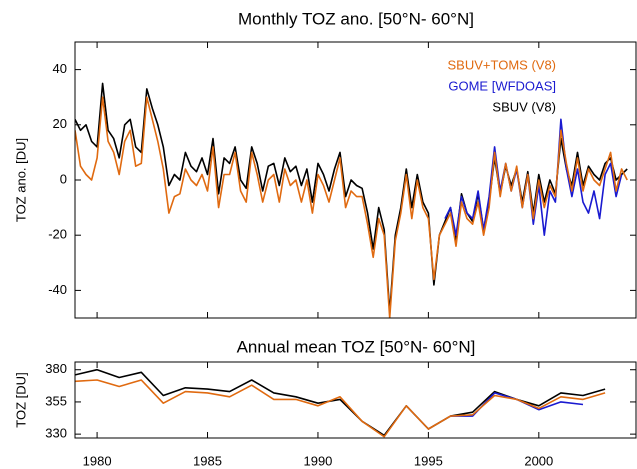 Image resolution: width=637 pixels, height=469 pixels. What do you see at coordinates (524, 106) in the screenshot?
I see `legend-entry: SBUV (V8)` at bounding box center [524, 106].